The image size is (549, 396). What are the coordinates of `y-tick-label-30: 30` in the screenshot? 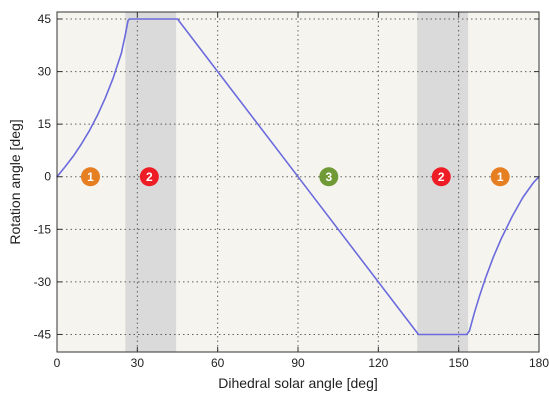 It's located at (45, 72).